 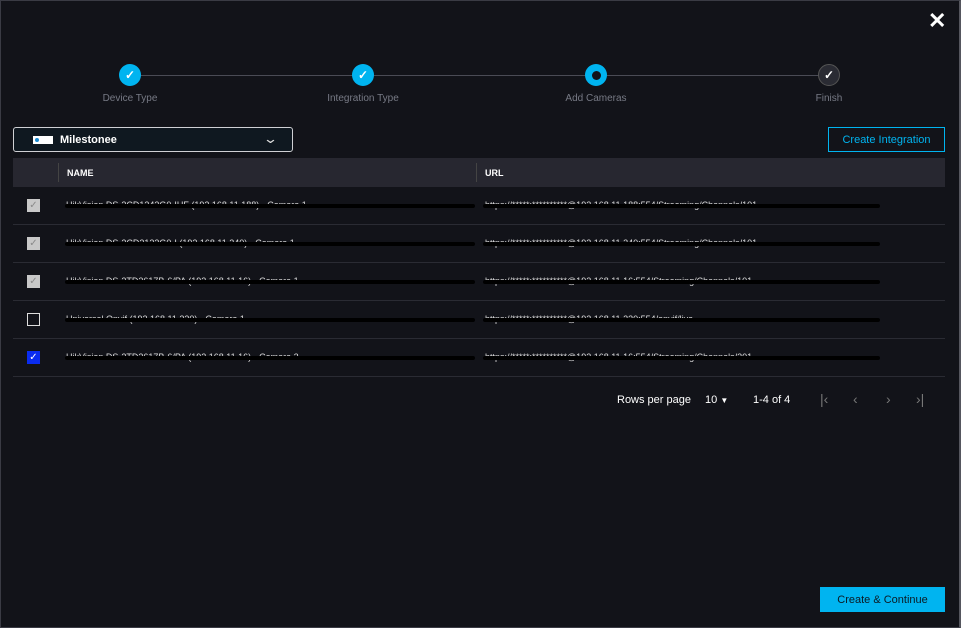 What do you see at coordinates (494, 172) in the screenshot?
I see `column-header-url: URL` at bounding box center [494, 172].